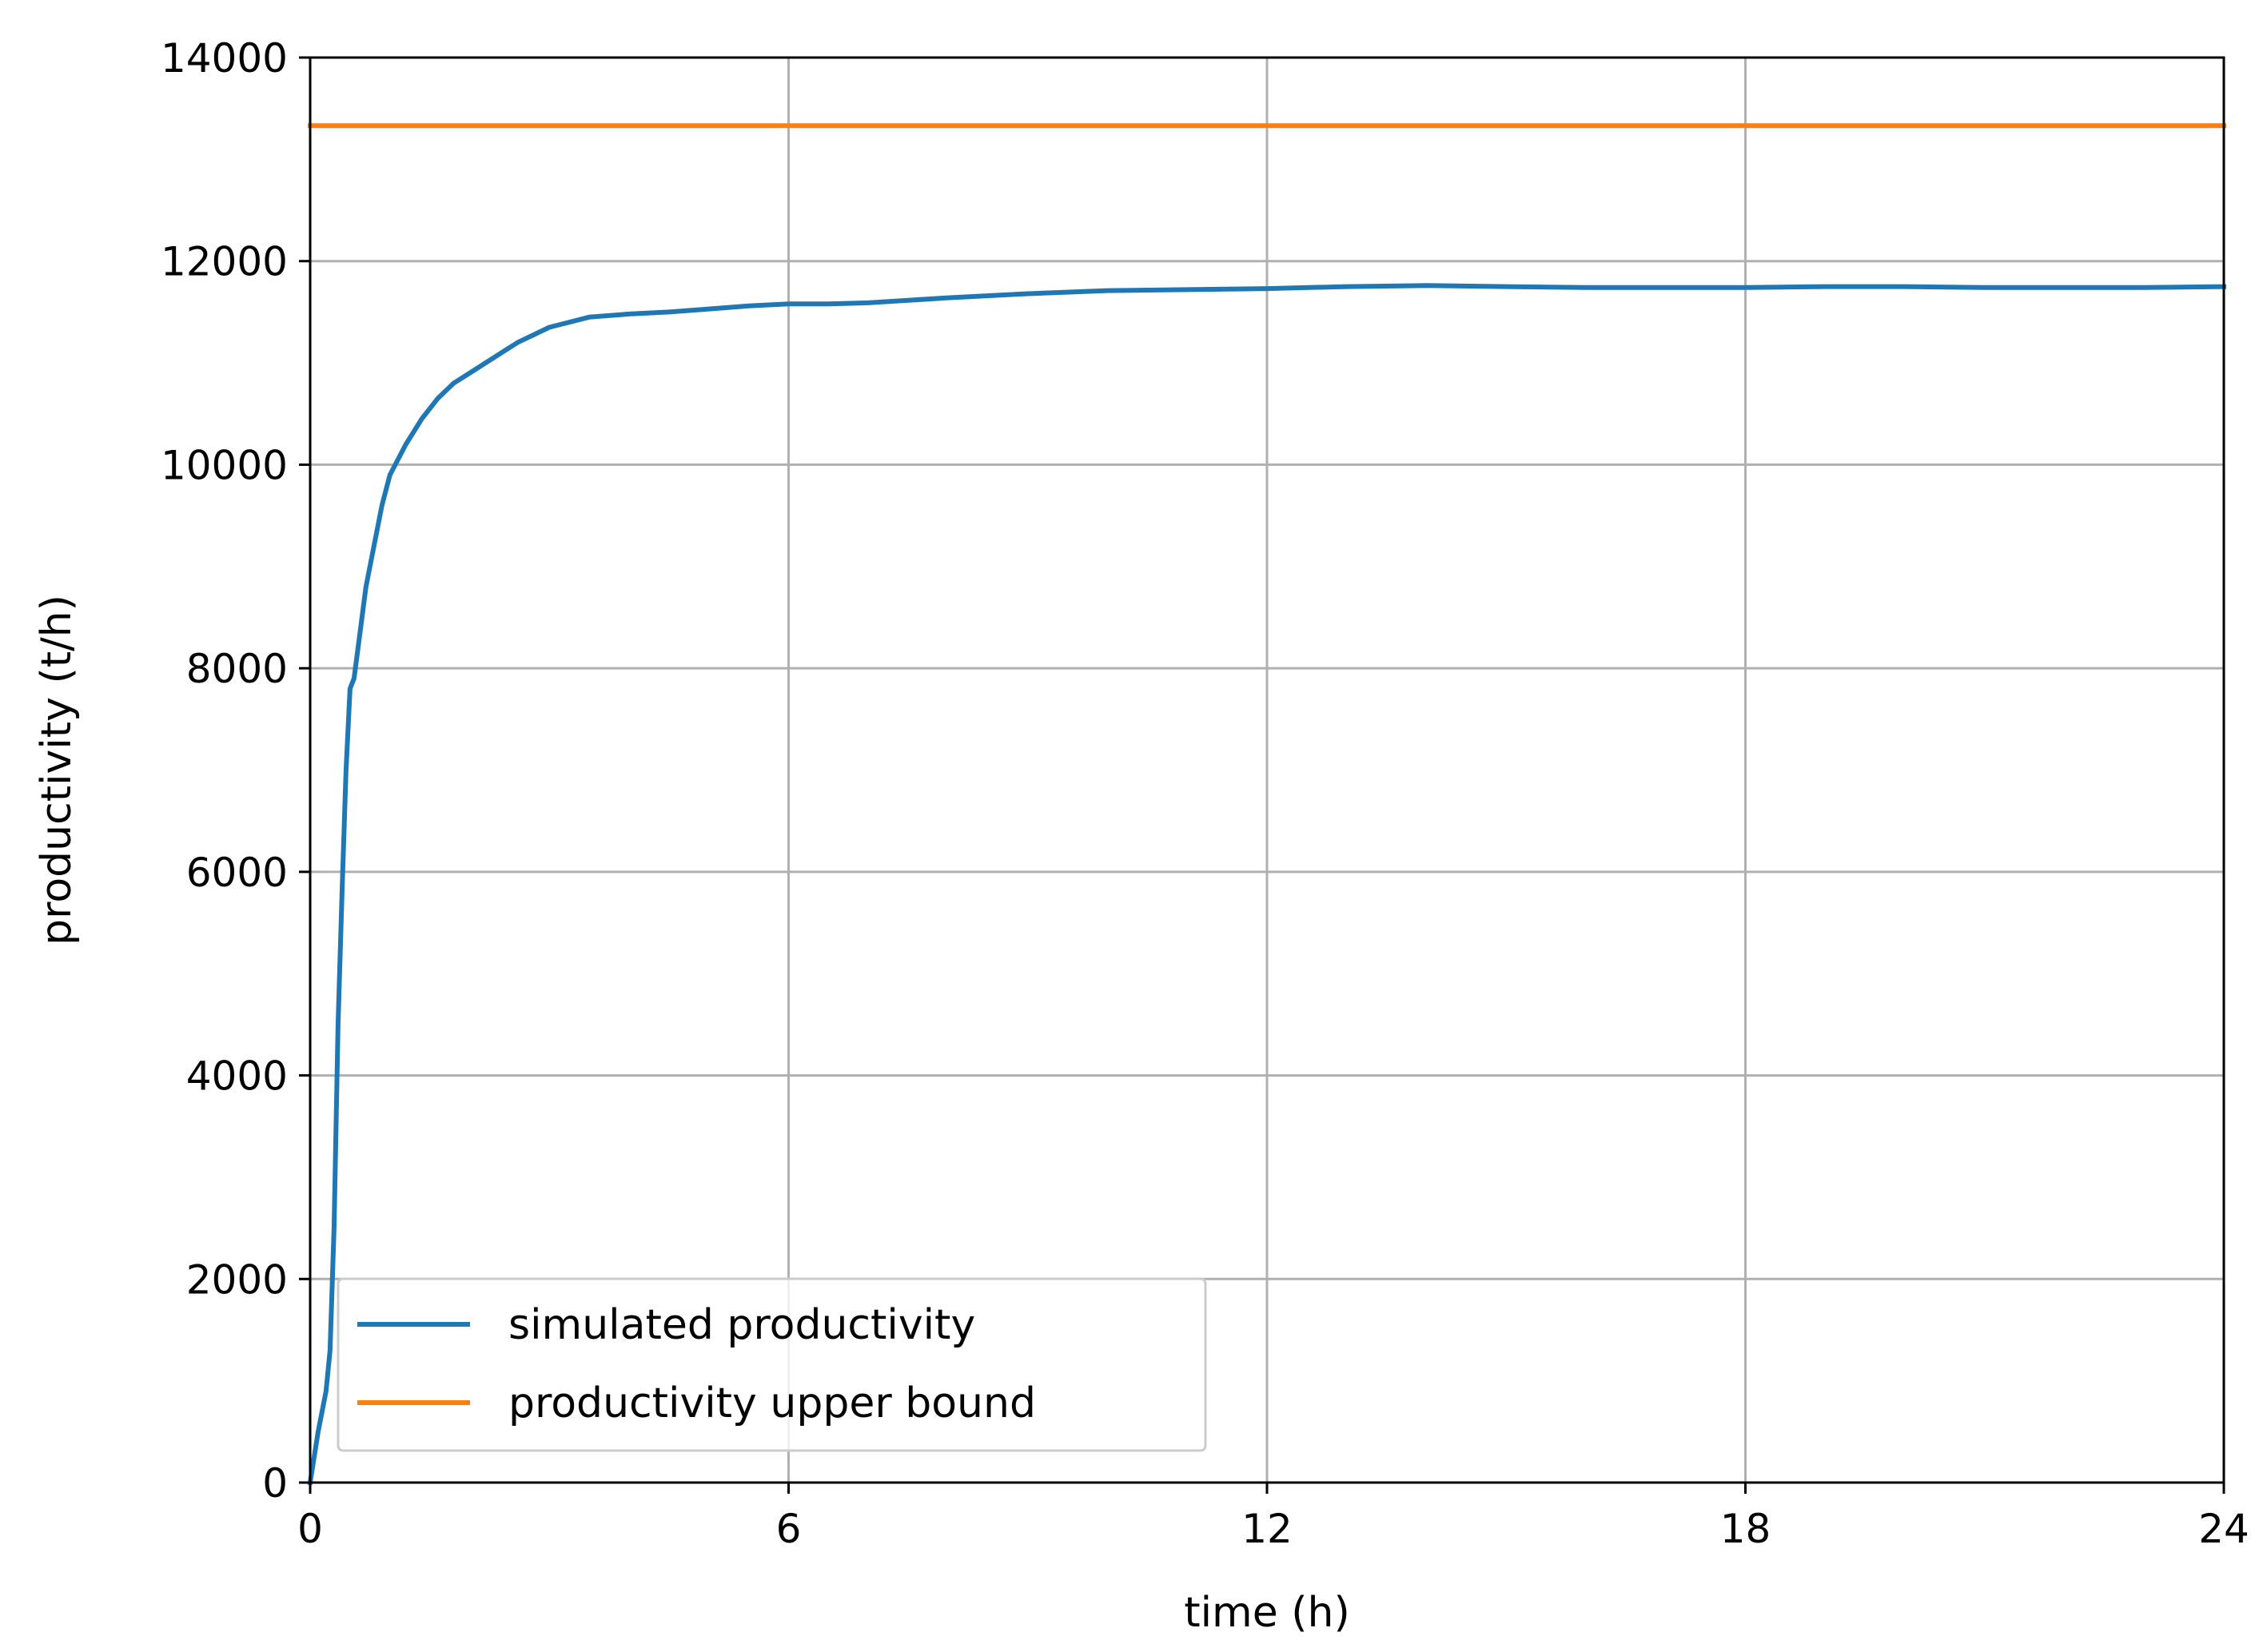 The image size is (2267, 1652). What do you see at coordinates (741, 1325) in the screenshot?
I see `legend-label-simulated-productivity: simulated productivity` at bounding box center [741, 1325].